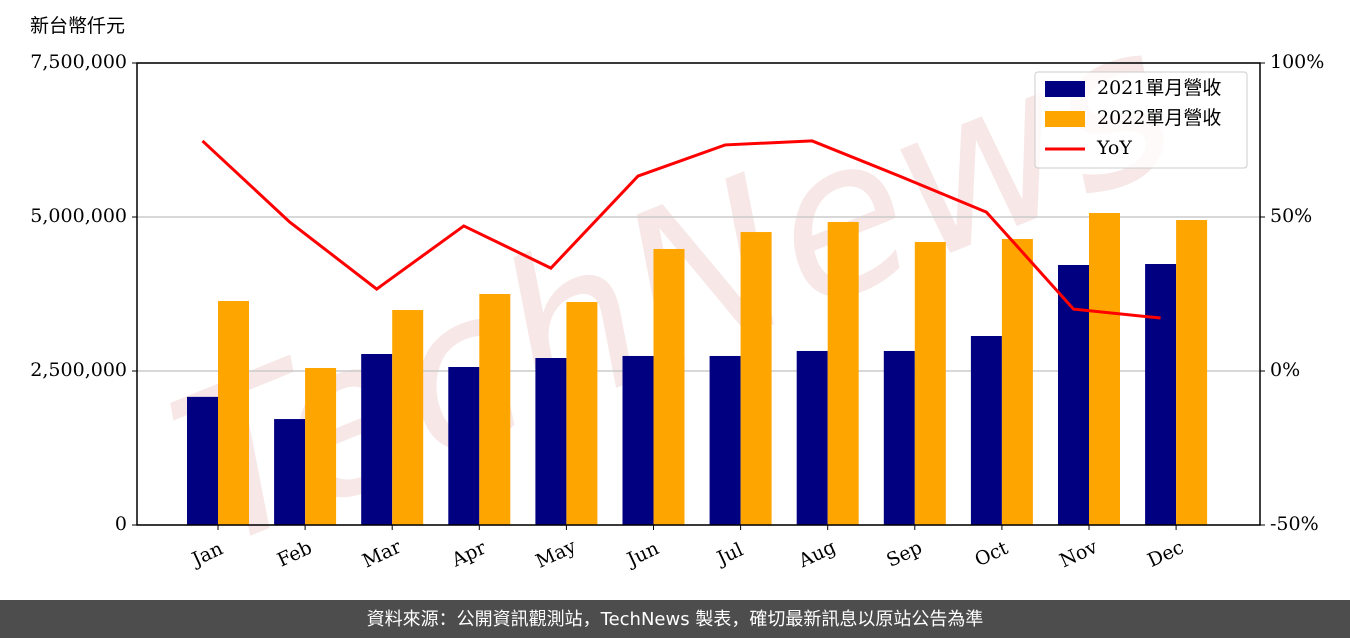 The image size is (1350, 638). Describe the element at coordinates (121, 524) in the screenshot. I see `y-tick-label: 0` at that location.